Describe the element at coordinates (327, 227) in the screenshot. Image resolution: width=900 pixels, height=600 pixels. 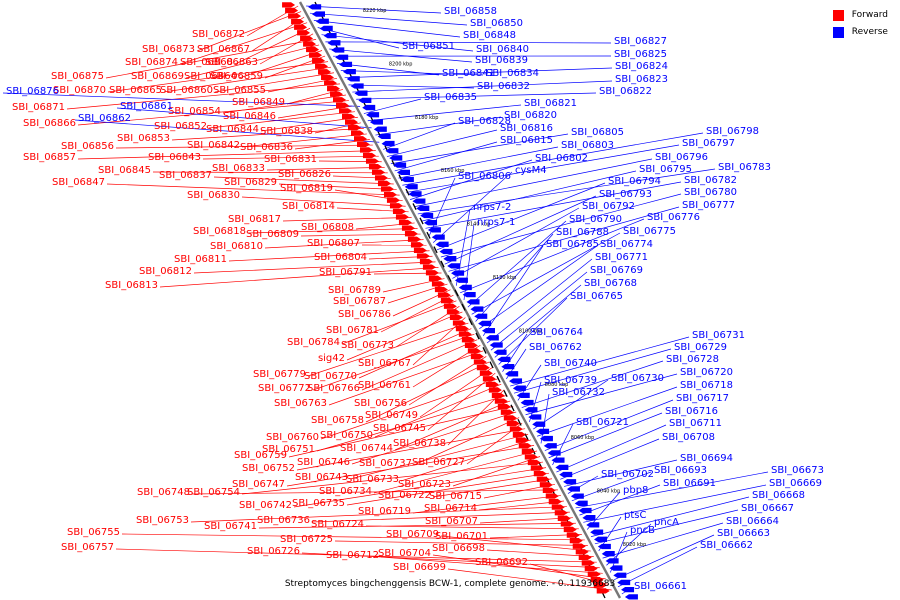
I see `forward-gene-label: SBI_06808` at that location.